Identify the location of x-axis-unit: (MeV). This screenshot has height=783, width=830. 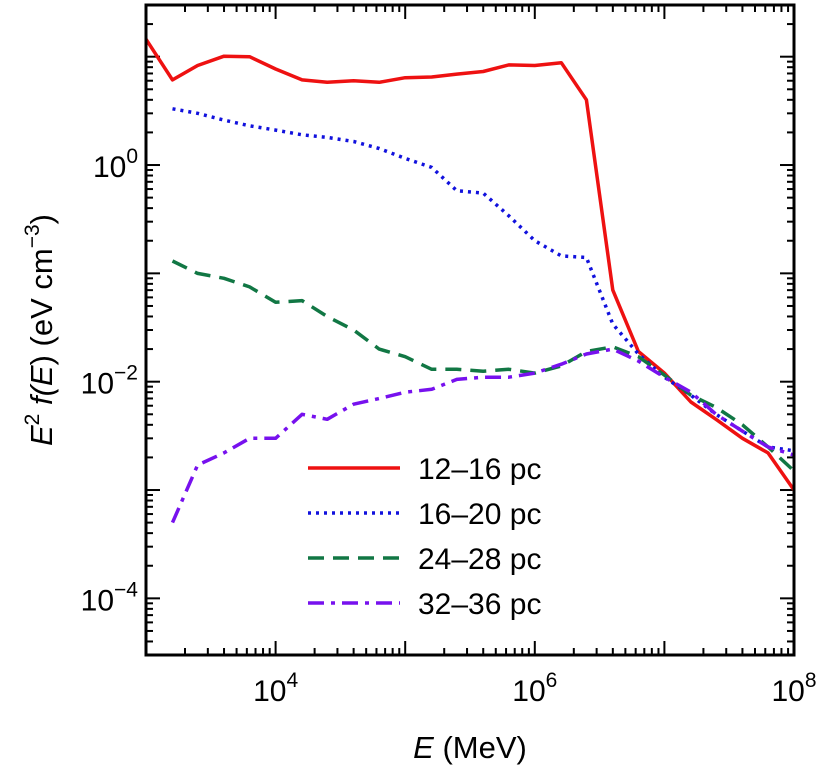
(480, 747).